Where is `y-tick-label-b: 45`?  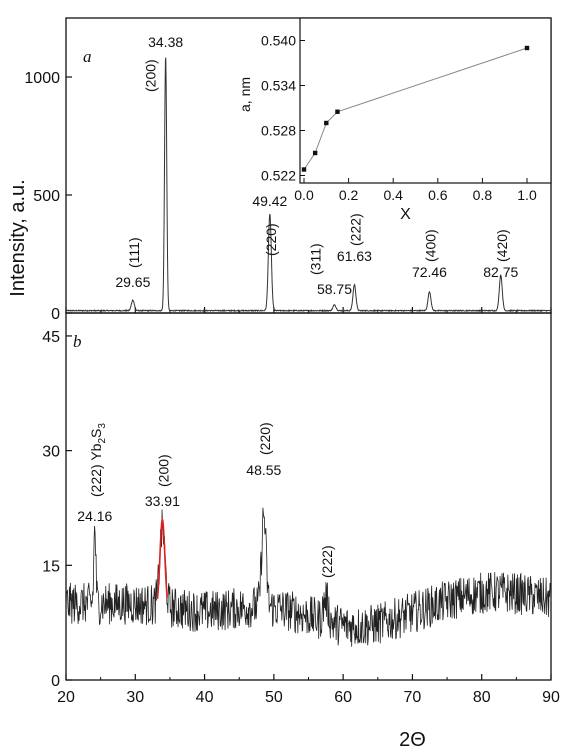
y-tick-label-b: 45 is located at coordinates (51, 337).